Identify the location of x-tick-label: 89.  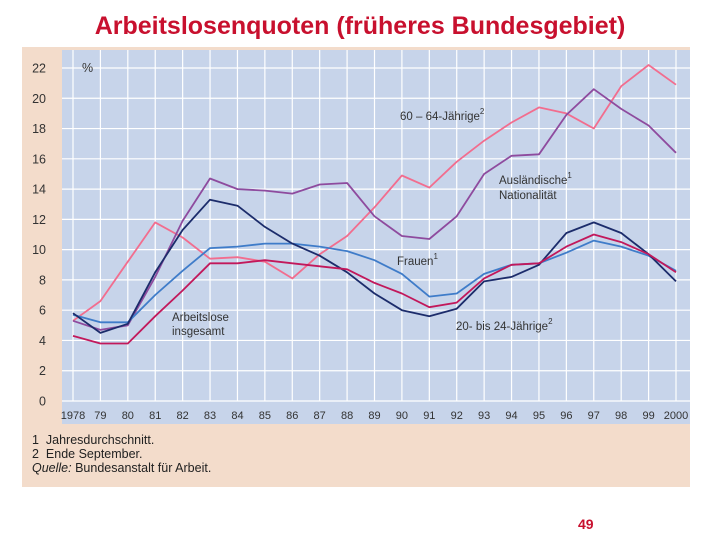
(374, 416).